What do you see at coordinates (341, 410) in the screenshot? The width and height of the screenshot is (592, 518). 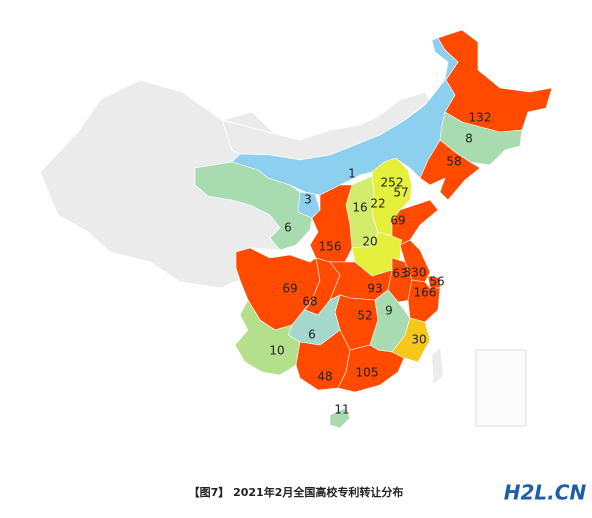 I see `region-value: 11` at bounding box center [341, 410].